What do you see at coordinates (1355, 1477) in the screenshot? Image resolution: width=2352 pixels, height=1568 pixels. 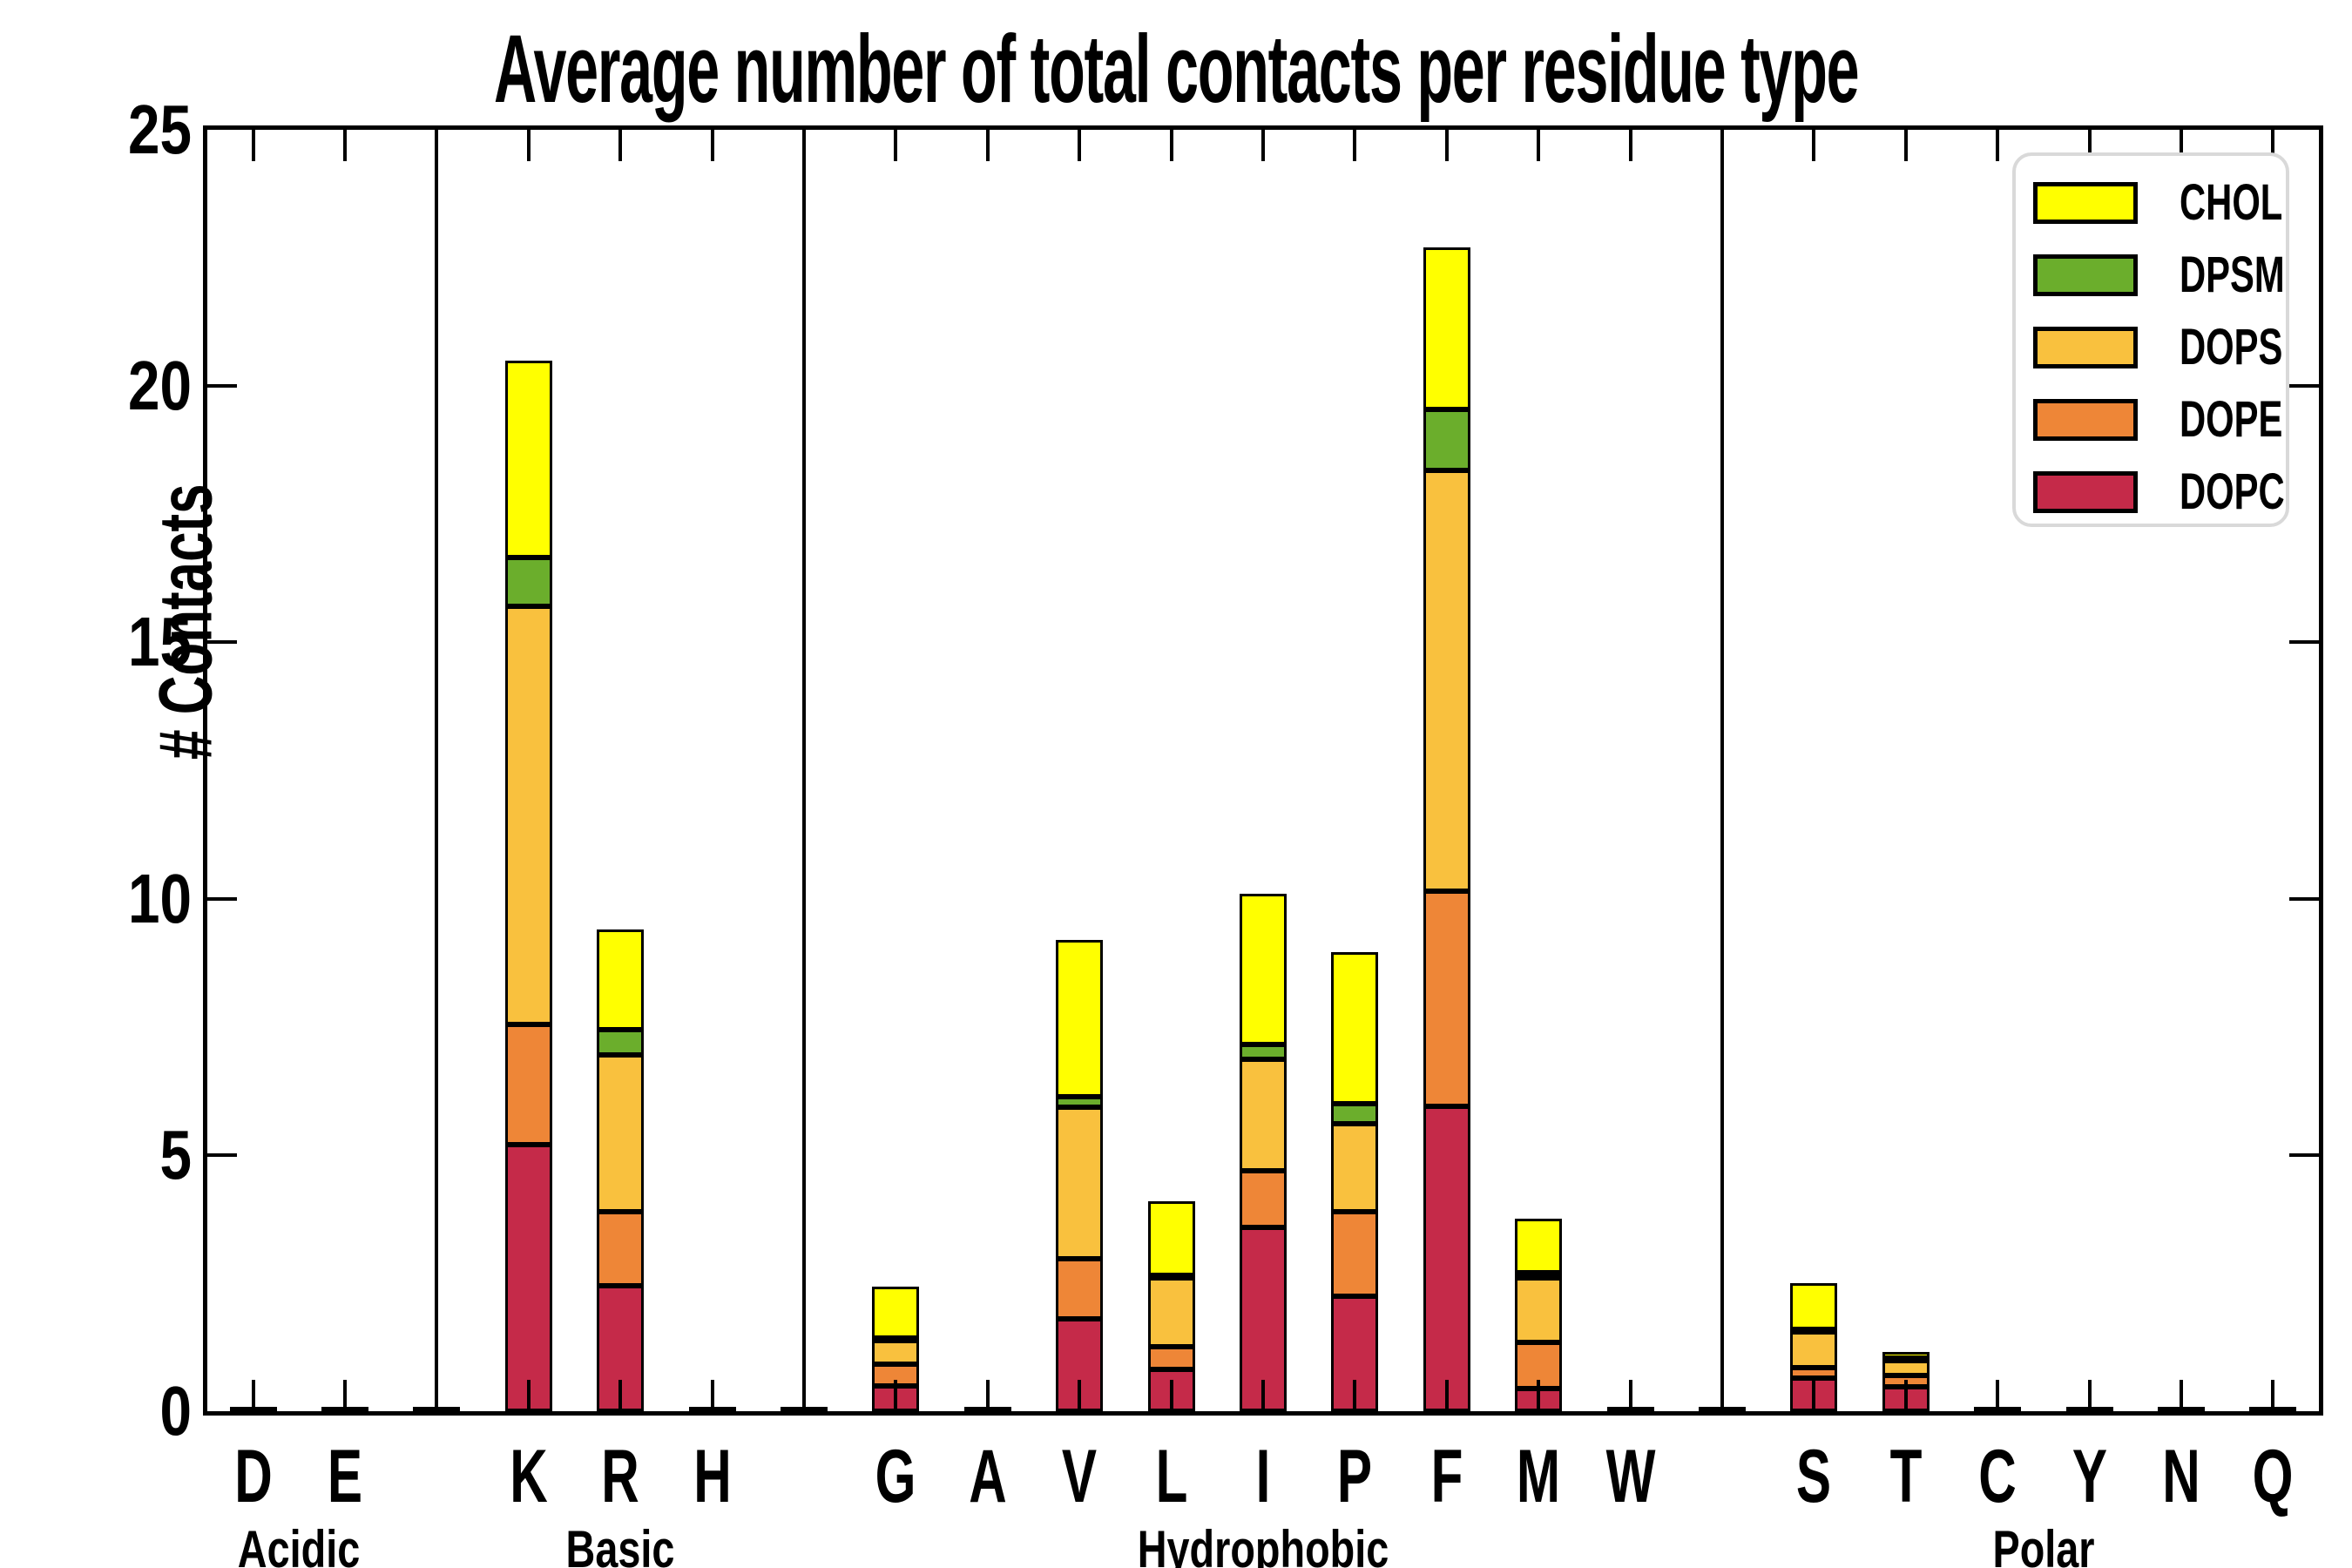 I see `x-tick-label-P: P` at bounding box center [1355, 1477].